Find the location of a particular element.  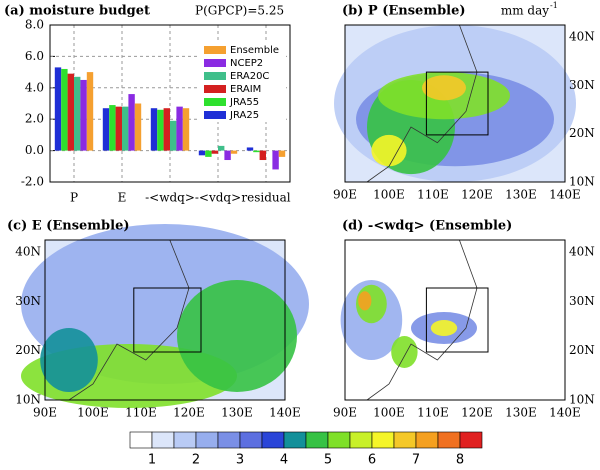

y-tick-label: 8.0 is located at coordinates (34, 25).